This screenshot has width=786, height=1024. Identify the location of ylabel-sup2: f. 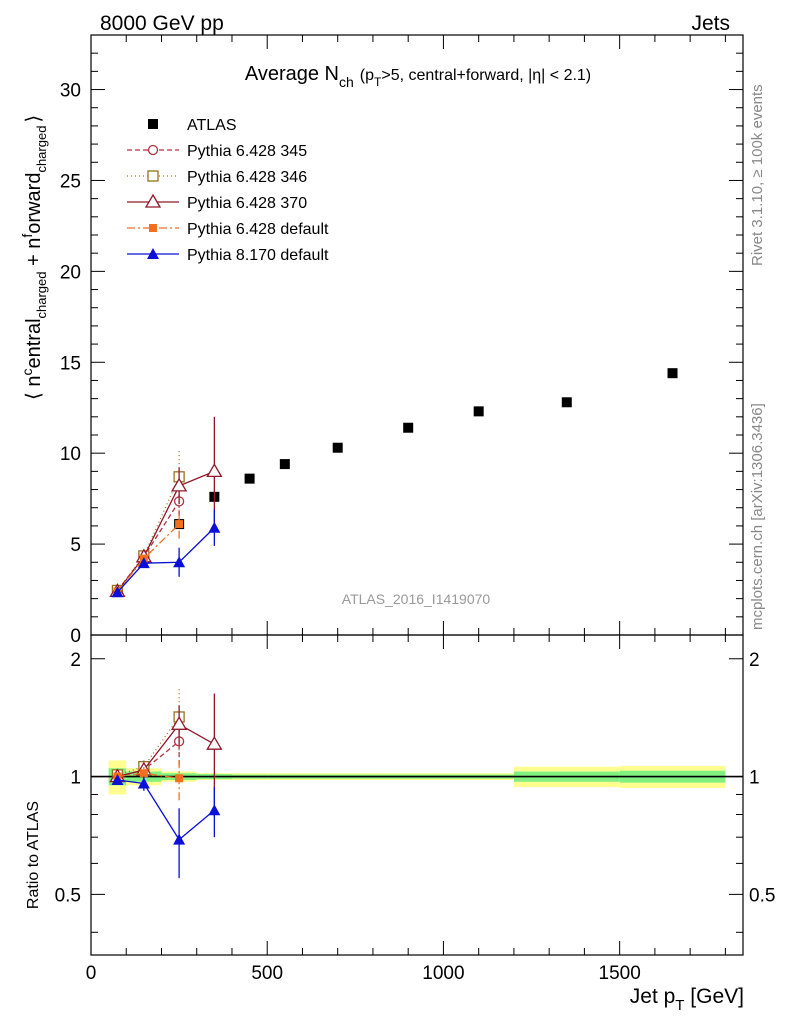
(27, 236).